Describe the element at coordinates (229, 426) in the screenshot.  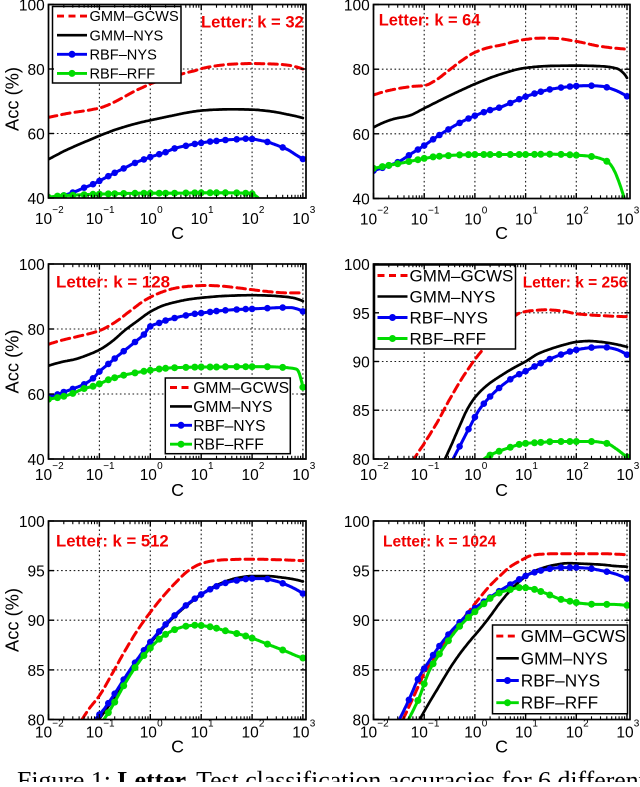
I see `svg-text: RBF–NYS` at that location.